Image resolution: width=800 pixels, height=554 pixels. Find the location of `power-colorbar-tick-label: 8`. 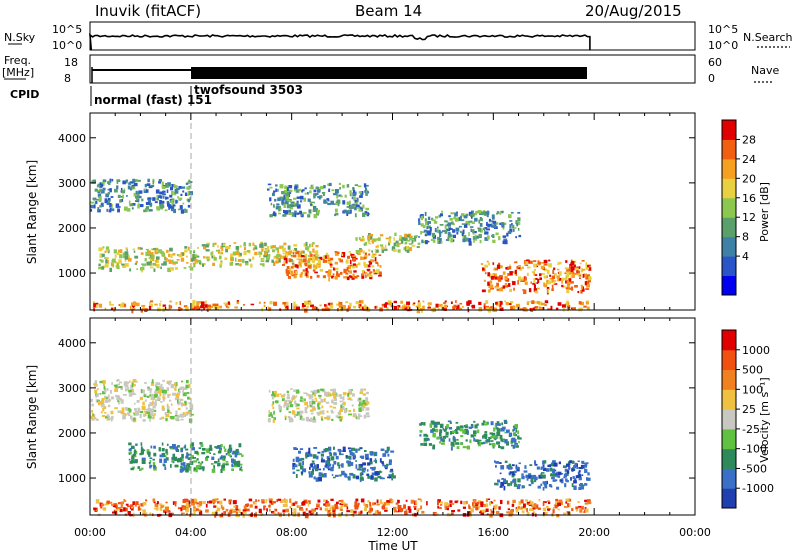

power-colorbar-tick-label: 8 is located at coordinates (745, 237).